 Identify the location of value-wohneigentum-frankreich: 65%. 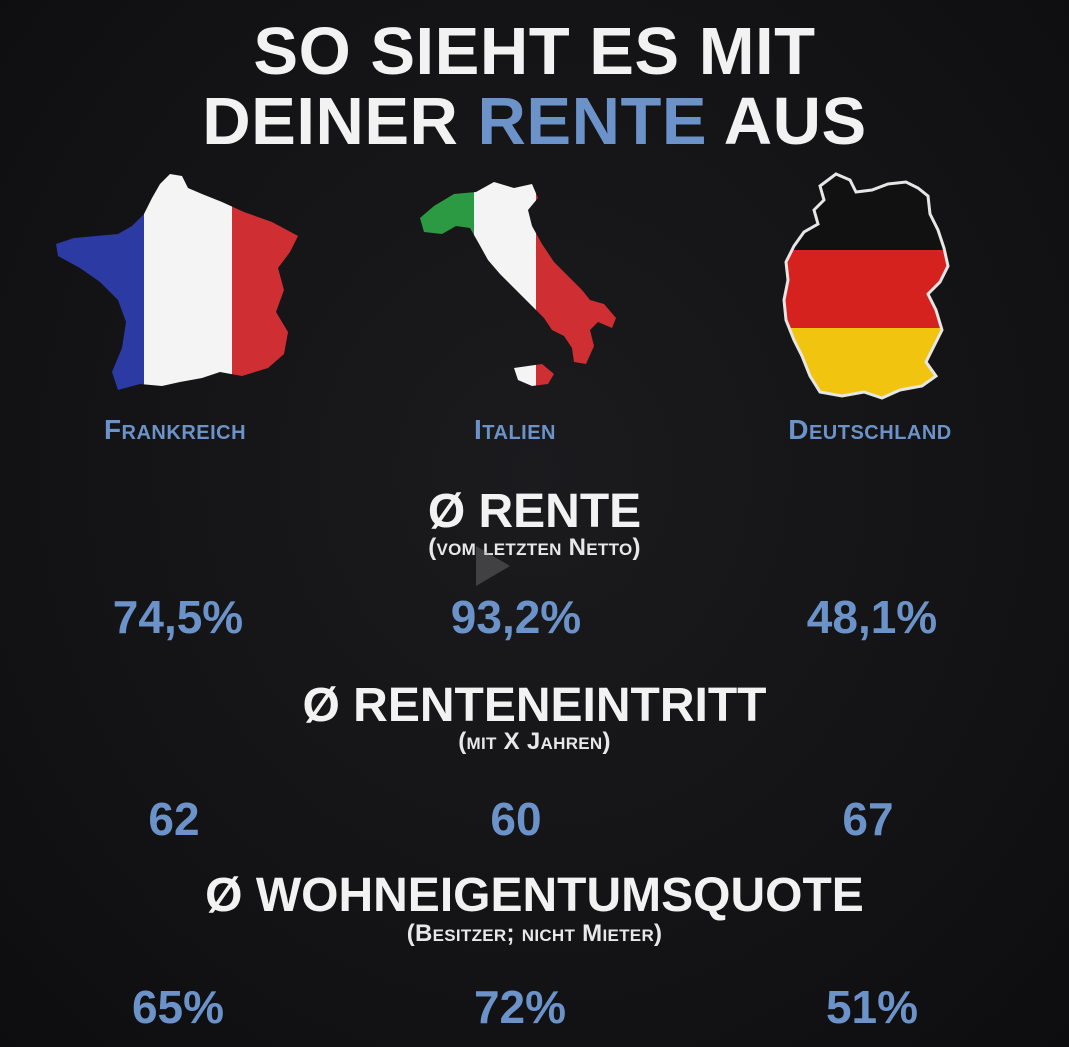
(178, 1007).